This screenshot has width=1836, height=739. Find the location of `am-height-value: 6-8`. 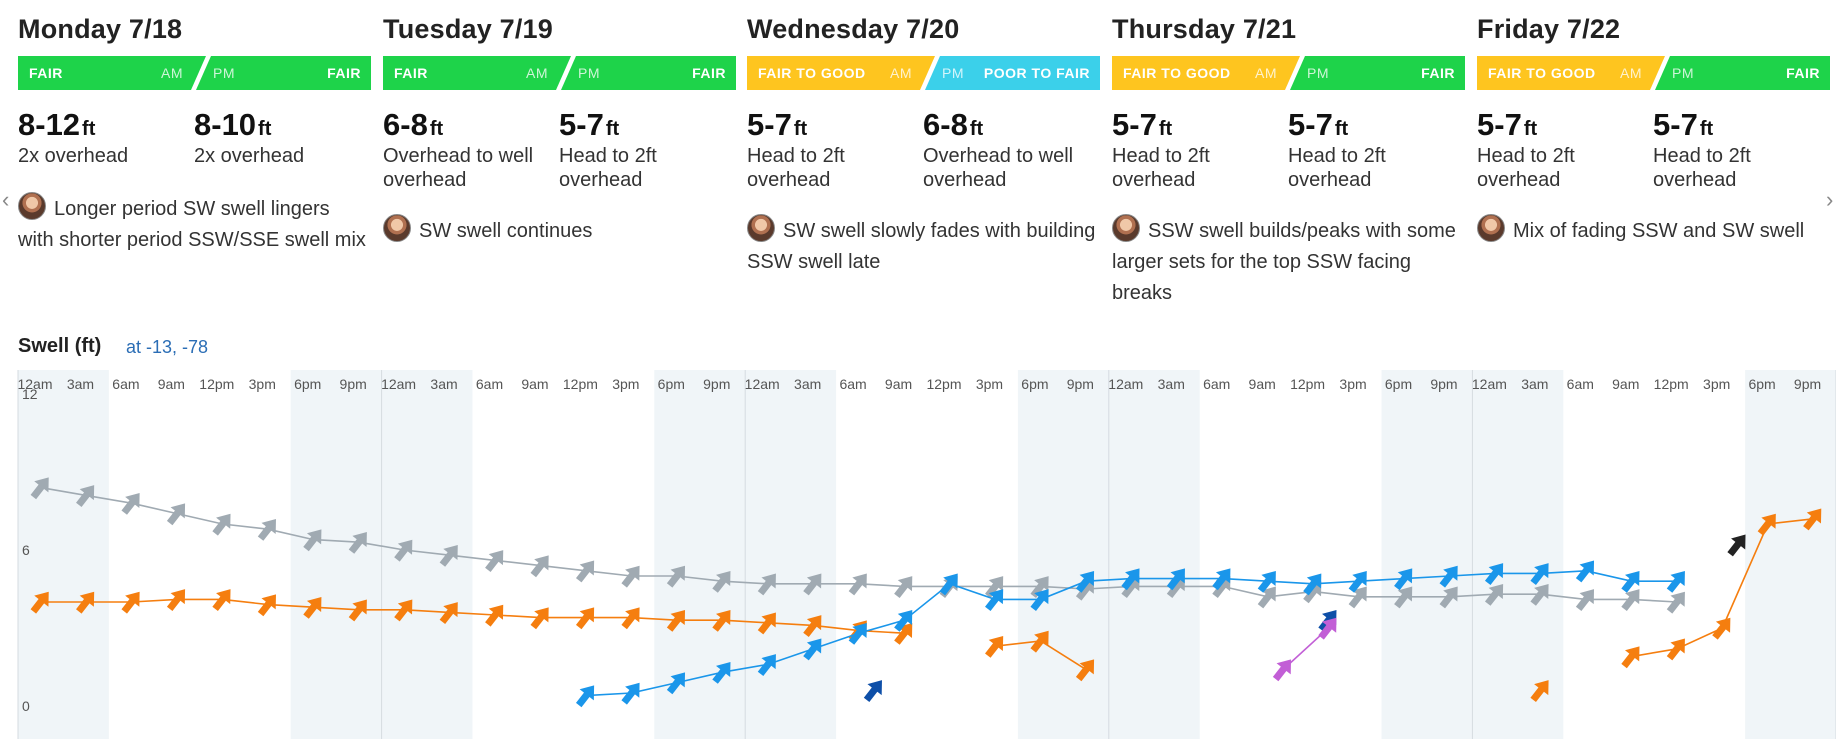

am-height-value: 6-8 is located at coordinates (405, 124).